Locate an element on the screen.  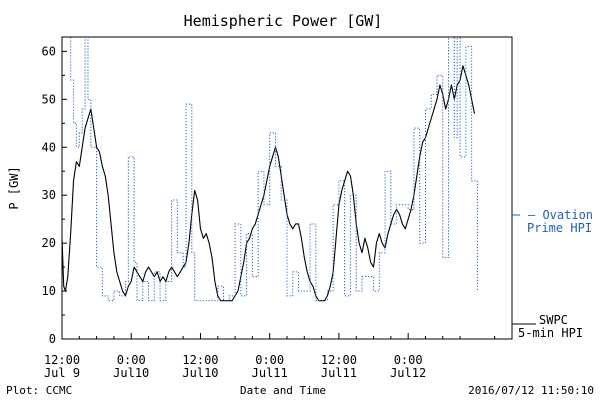
chart-title: Hemispheric Power [GW] is located at coordinates (283, 21).